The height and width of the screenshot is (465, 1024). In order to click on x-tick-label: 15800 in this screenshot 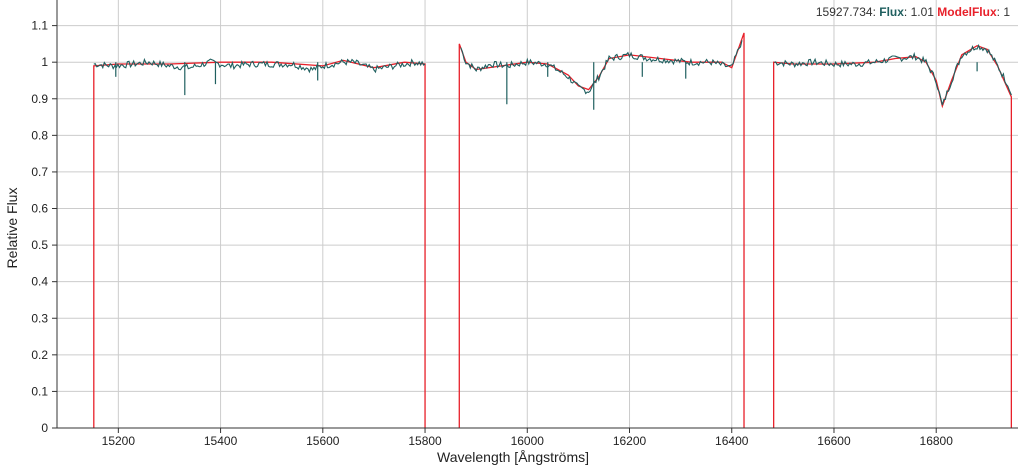, I will do `click(425, 441)`.